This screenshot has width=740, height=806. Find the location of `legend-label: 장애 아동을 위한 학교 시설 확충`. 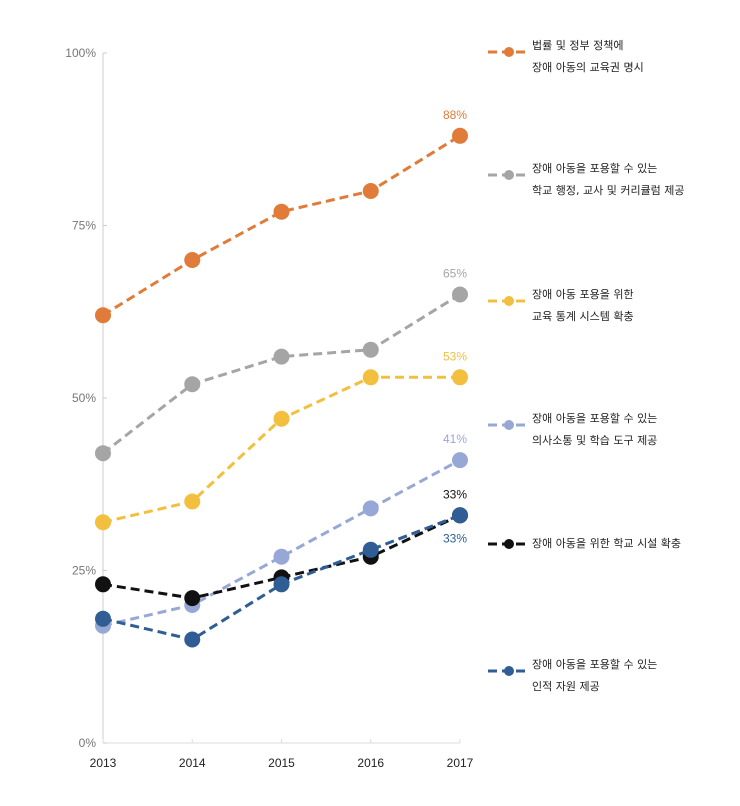

legend-label: 장애 아동을 위한 학교 시설 확충 is located at coordinates (607, 543).